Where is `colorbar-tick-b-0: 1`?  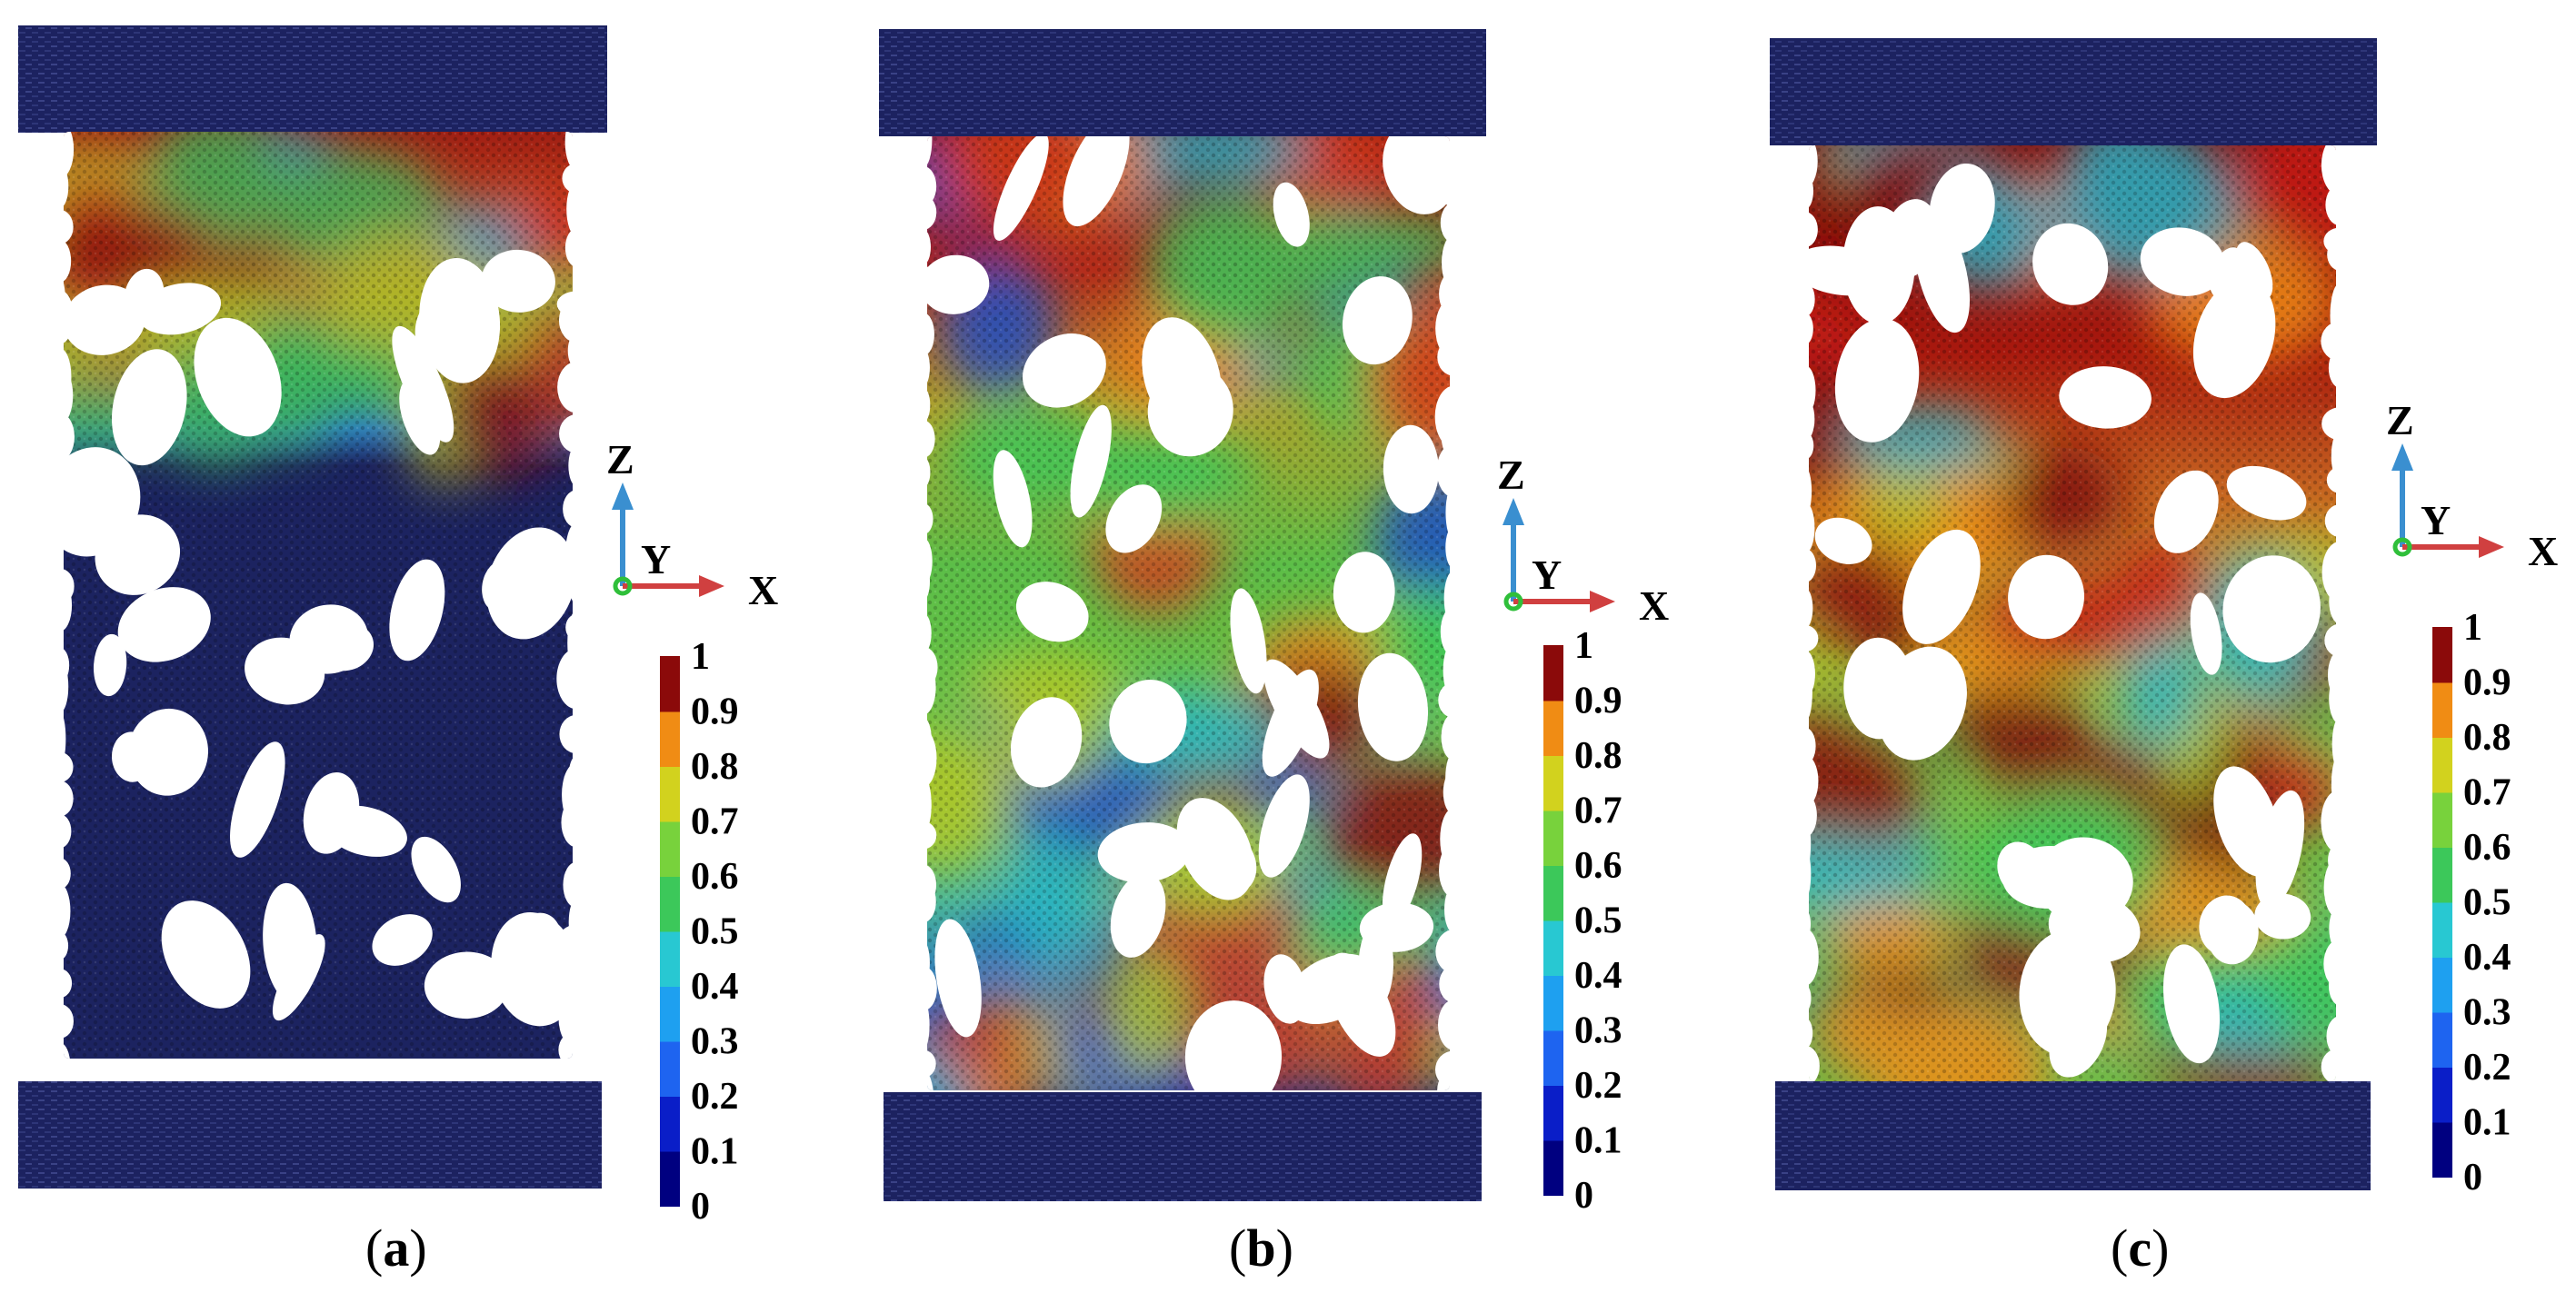 colorbar-tick-b-0: 1 is located at coordinates (1583, 646).